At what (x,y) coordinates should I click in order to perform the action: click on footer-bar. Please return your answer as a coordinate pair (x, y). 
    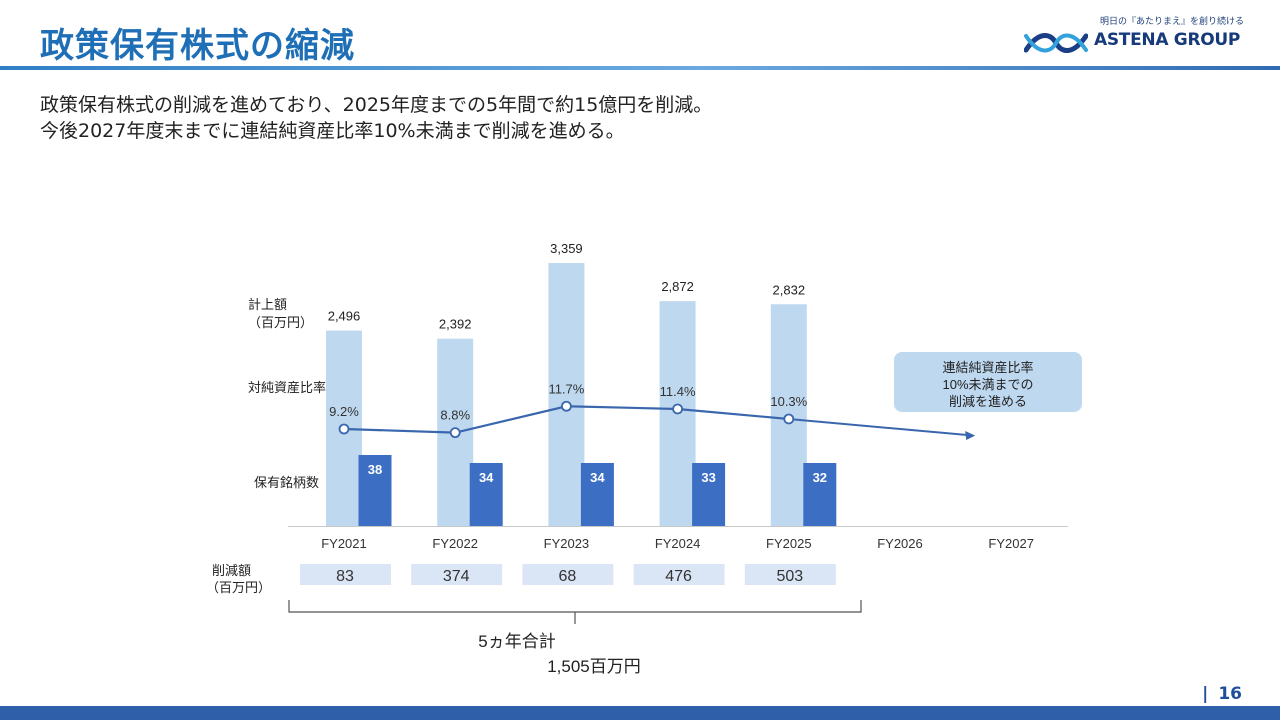
    Looking at the image, I should click on (640, 713).